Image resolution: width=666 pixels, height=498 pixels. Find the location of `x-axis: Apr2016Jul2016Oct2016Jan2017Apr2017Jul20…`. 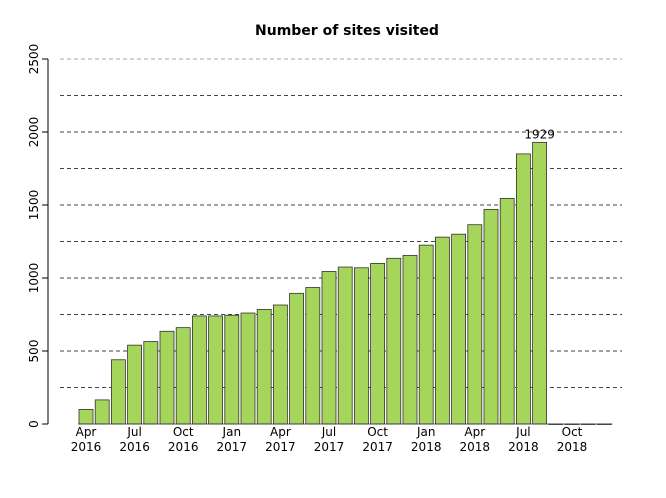

x-axis: Apr2016Jul2016Oct2016Jan2017Apr2017Jul20… is located at coordinates (329, 439).